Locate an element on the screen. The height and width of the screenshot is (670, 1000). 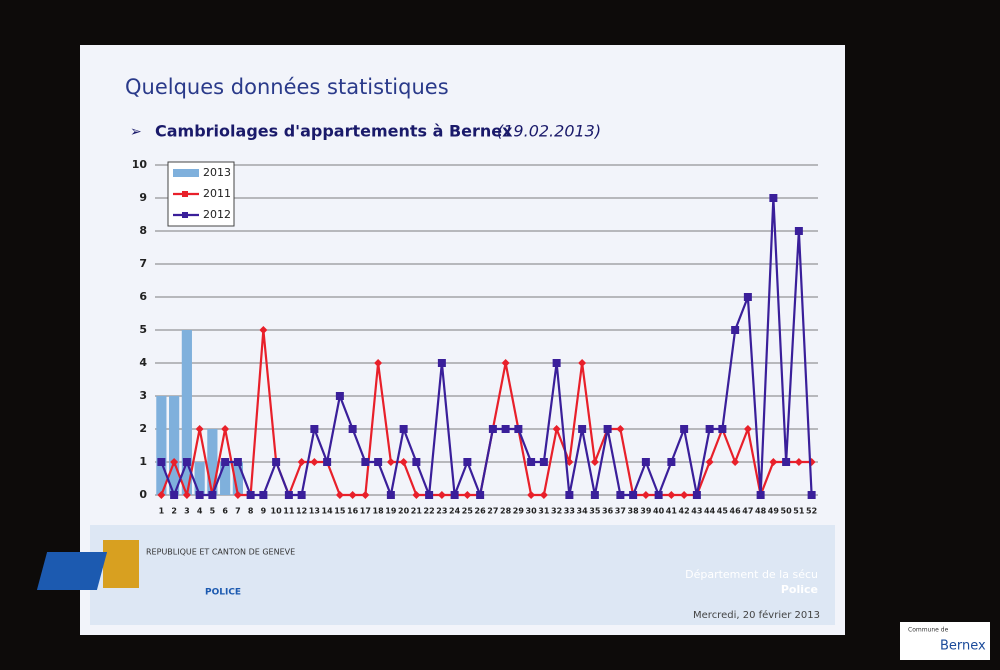
y-tick-label: 10 is located at coordinates (140, 164).